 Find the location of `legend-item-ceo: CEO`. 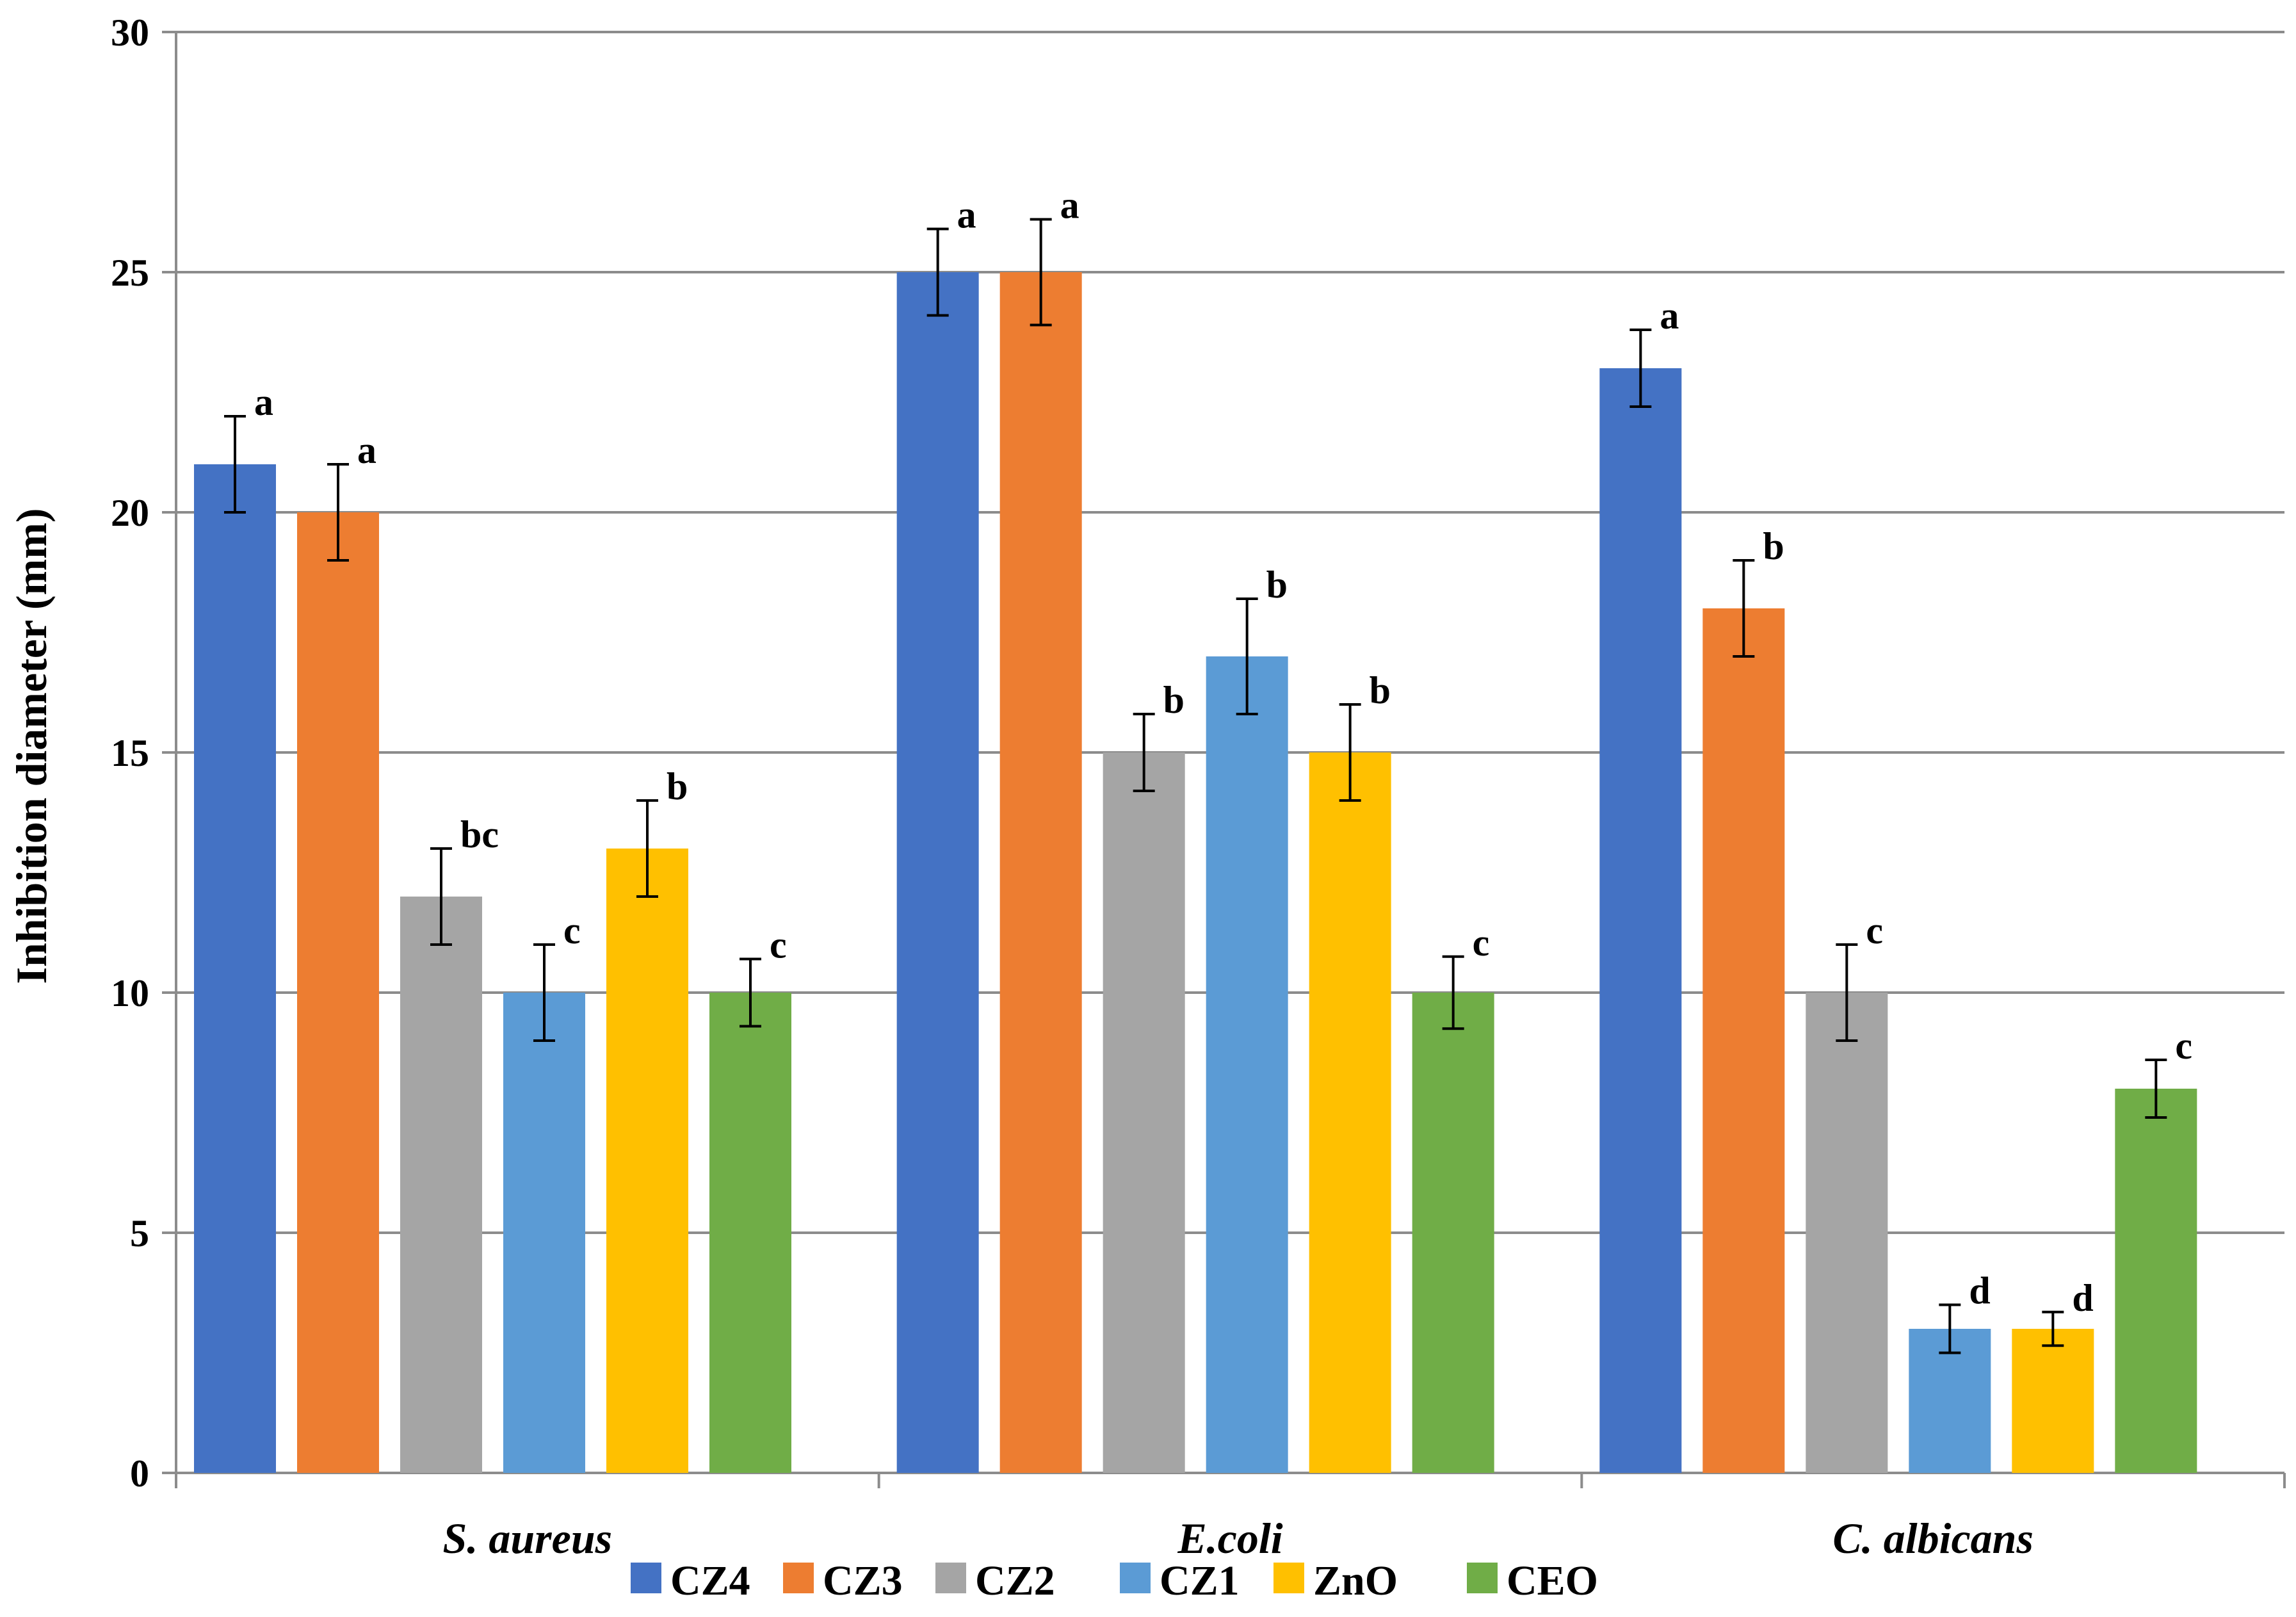

legend-item-ceo: CEO is located at coordinates (1532, 1581).